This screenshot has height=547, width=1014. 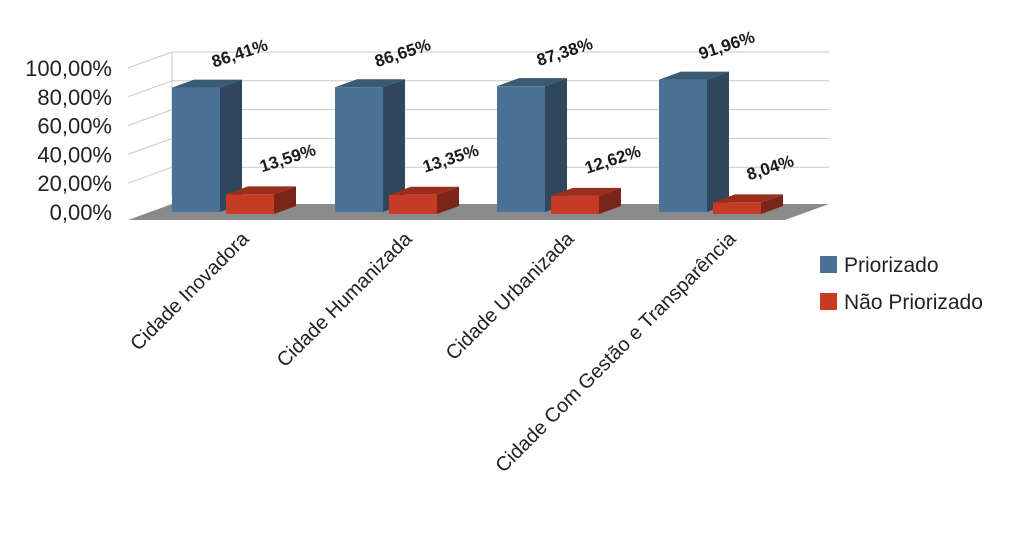 I want to click on y-tick-label: 40,00%, so click(x=74, y=154).